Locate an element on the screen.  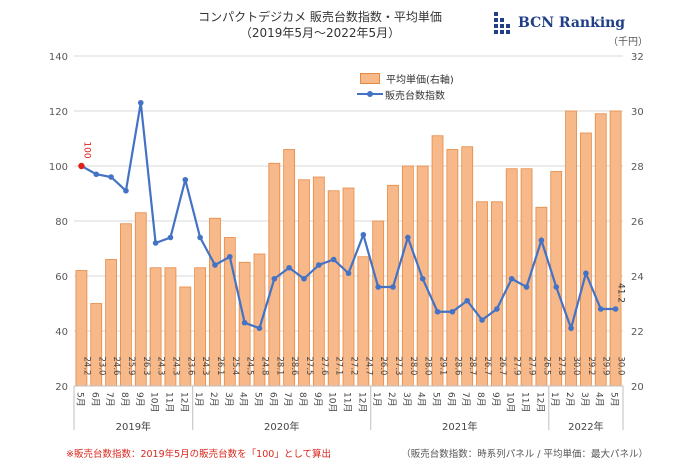
x-tick-label: 12月 is located at coordinates (361, 402).